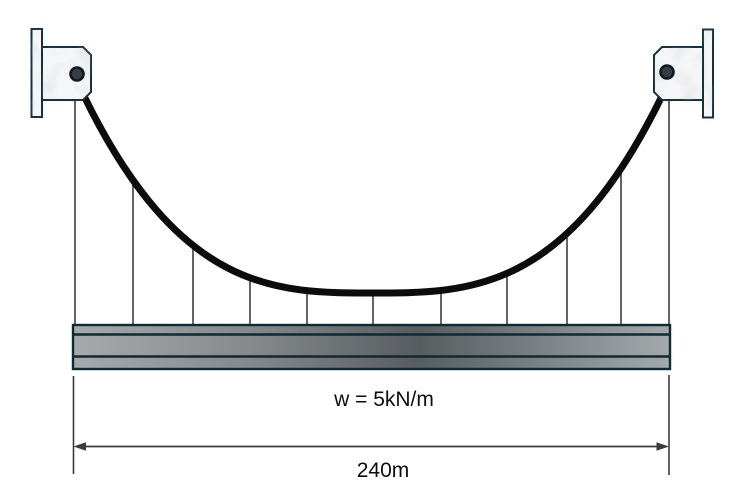 The height and width of the screenshot is (495, 746). Describe the element at coordinates (77, 74) in the screenshot. I see `left-pin-icon` at that location.